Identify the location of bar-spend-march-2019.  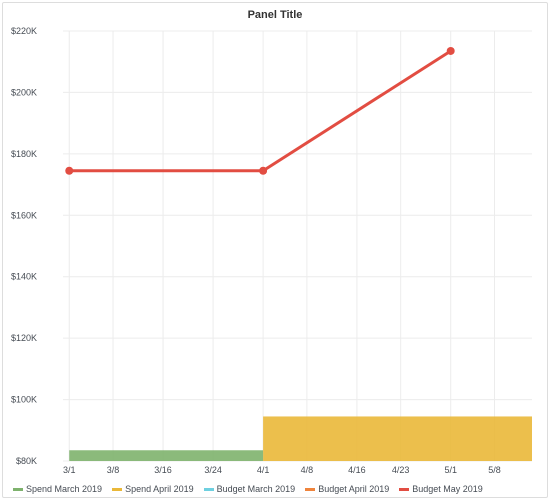
(166, 455).